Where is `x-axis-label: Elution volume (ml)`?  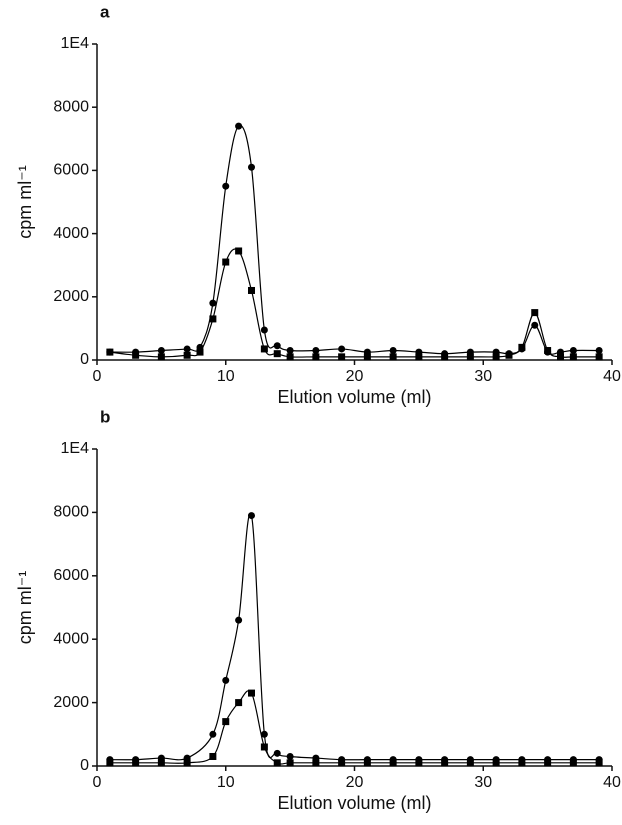
x-axis-label: Elution volume (ml) is located at coordinates (354, 803).